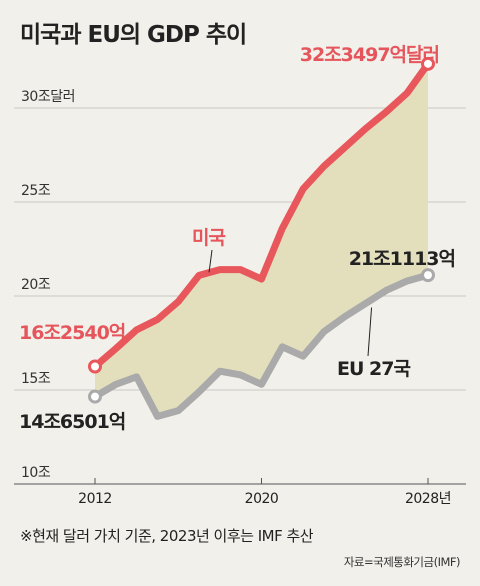 Image resolution: width=480 pixels, height=586 pixels. What do you see at coordinates (36, 191) in the screenshot?
I see `y-tick-label: 25조` at bounding box center [36, 191].